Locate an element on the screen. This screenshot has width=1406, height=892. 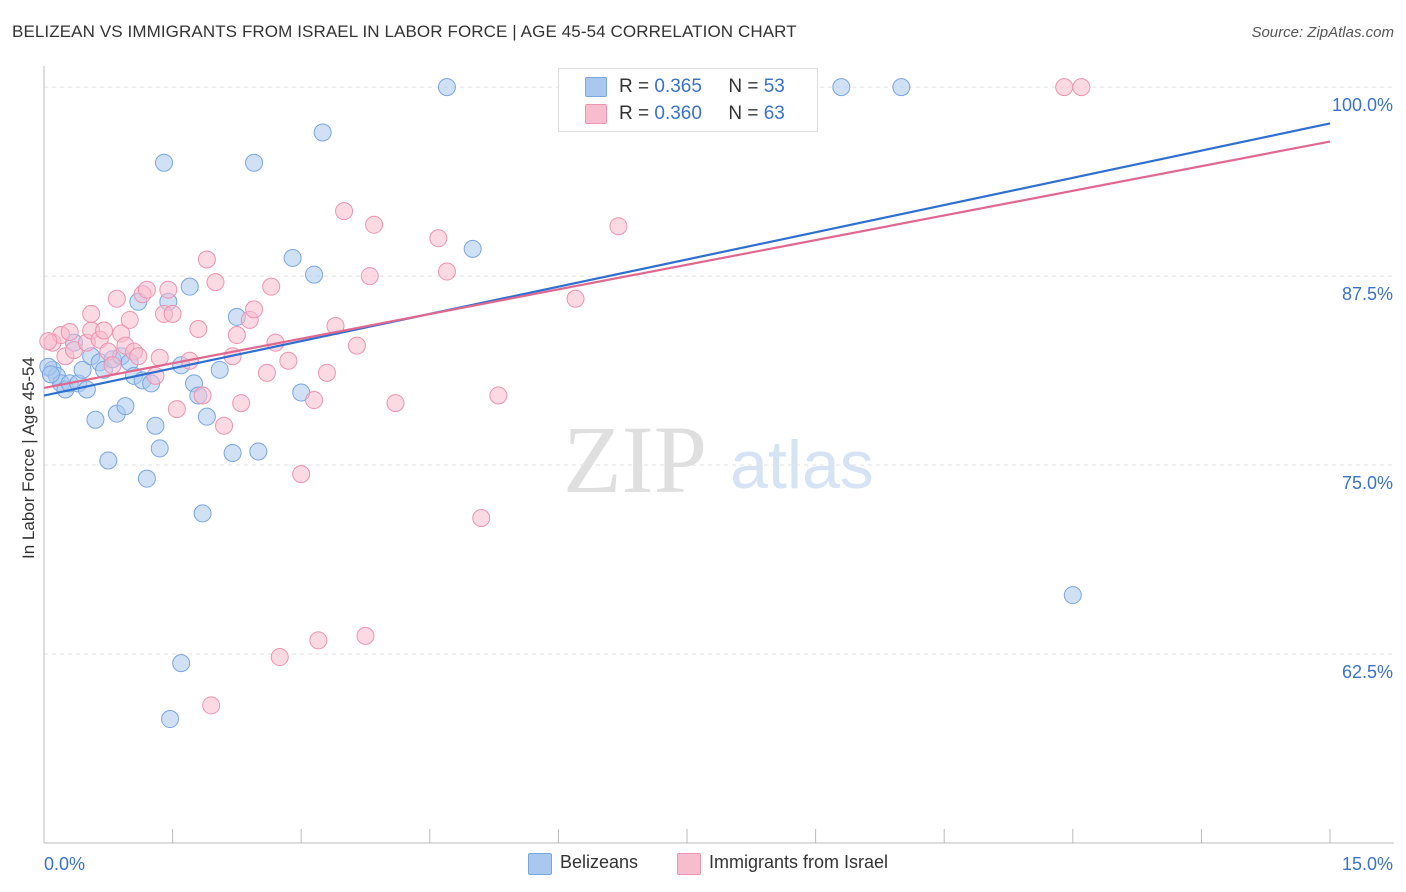
legend-swatch-belizeans is located at coordinates (596, 87).